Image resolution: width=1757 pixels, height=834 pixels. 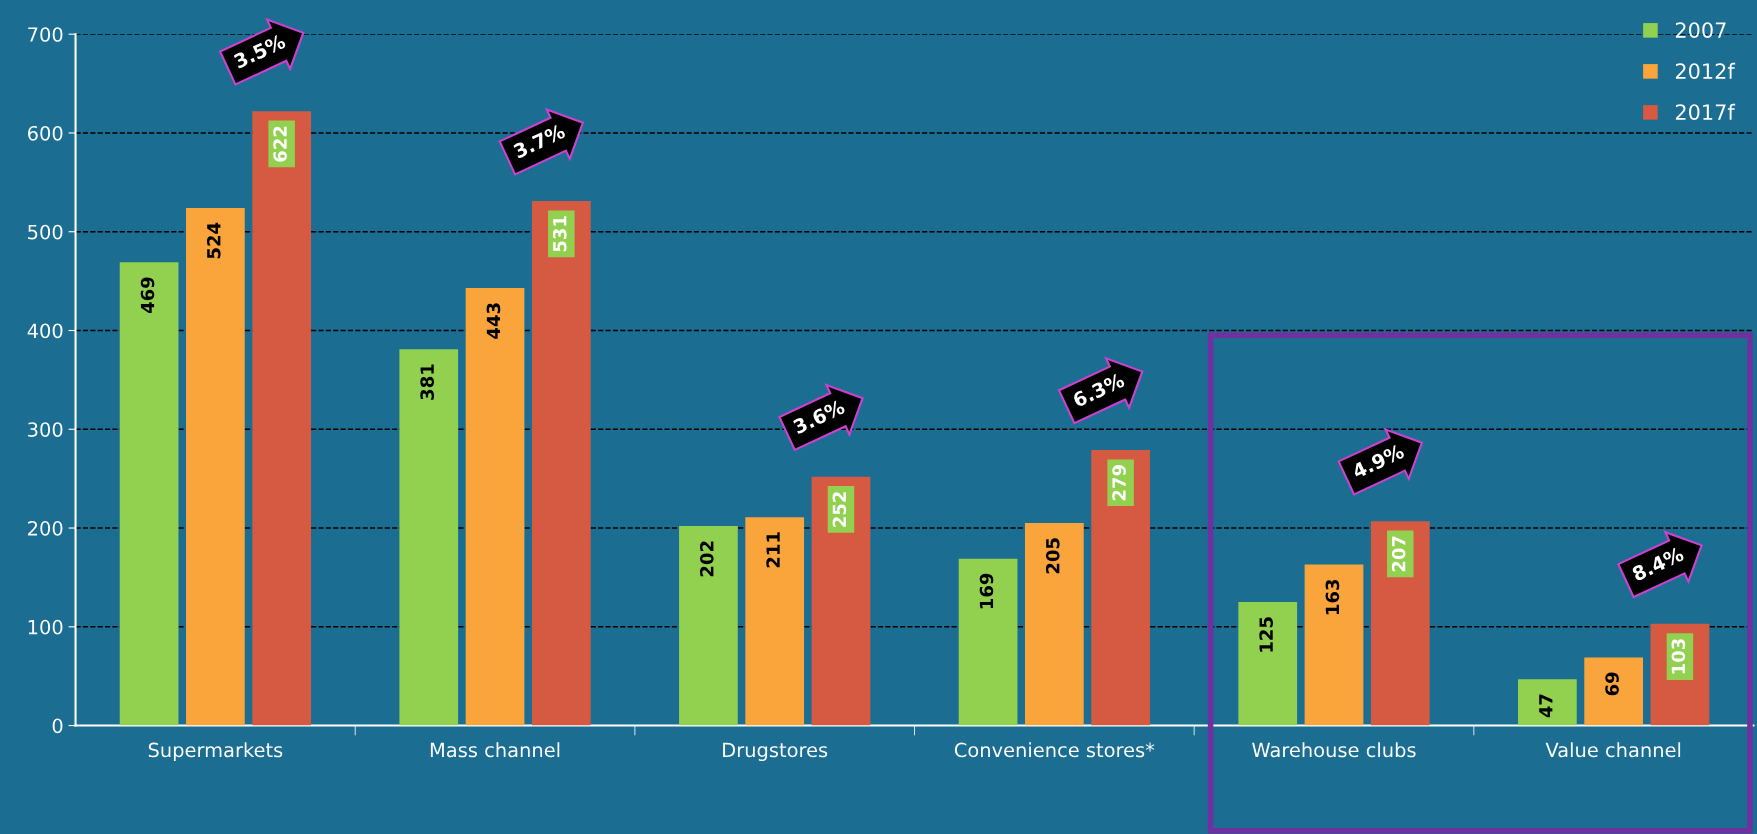 What do you see at coordinates (493, 321) in the screenshot?
I see `data-label: 443` at bounding box center [493, 321].